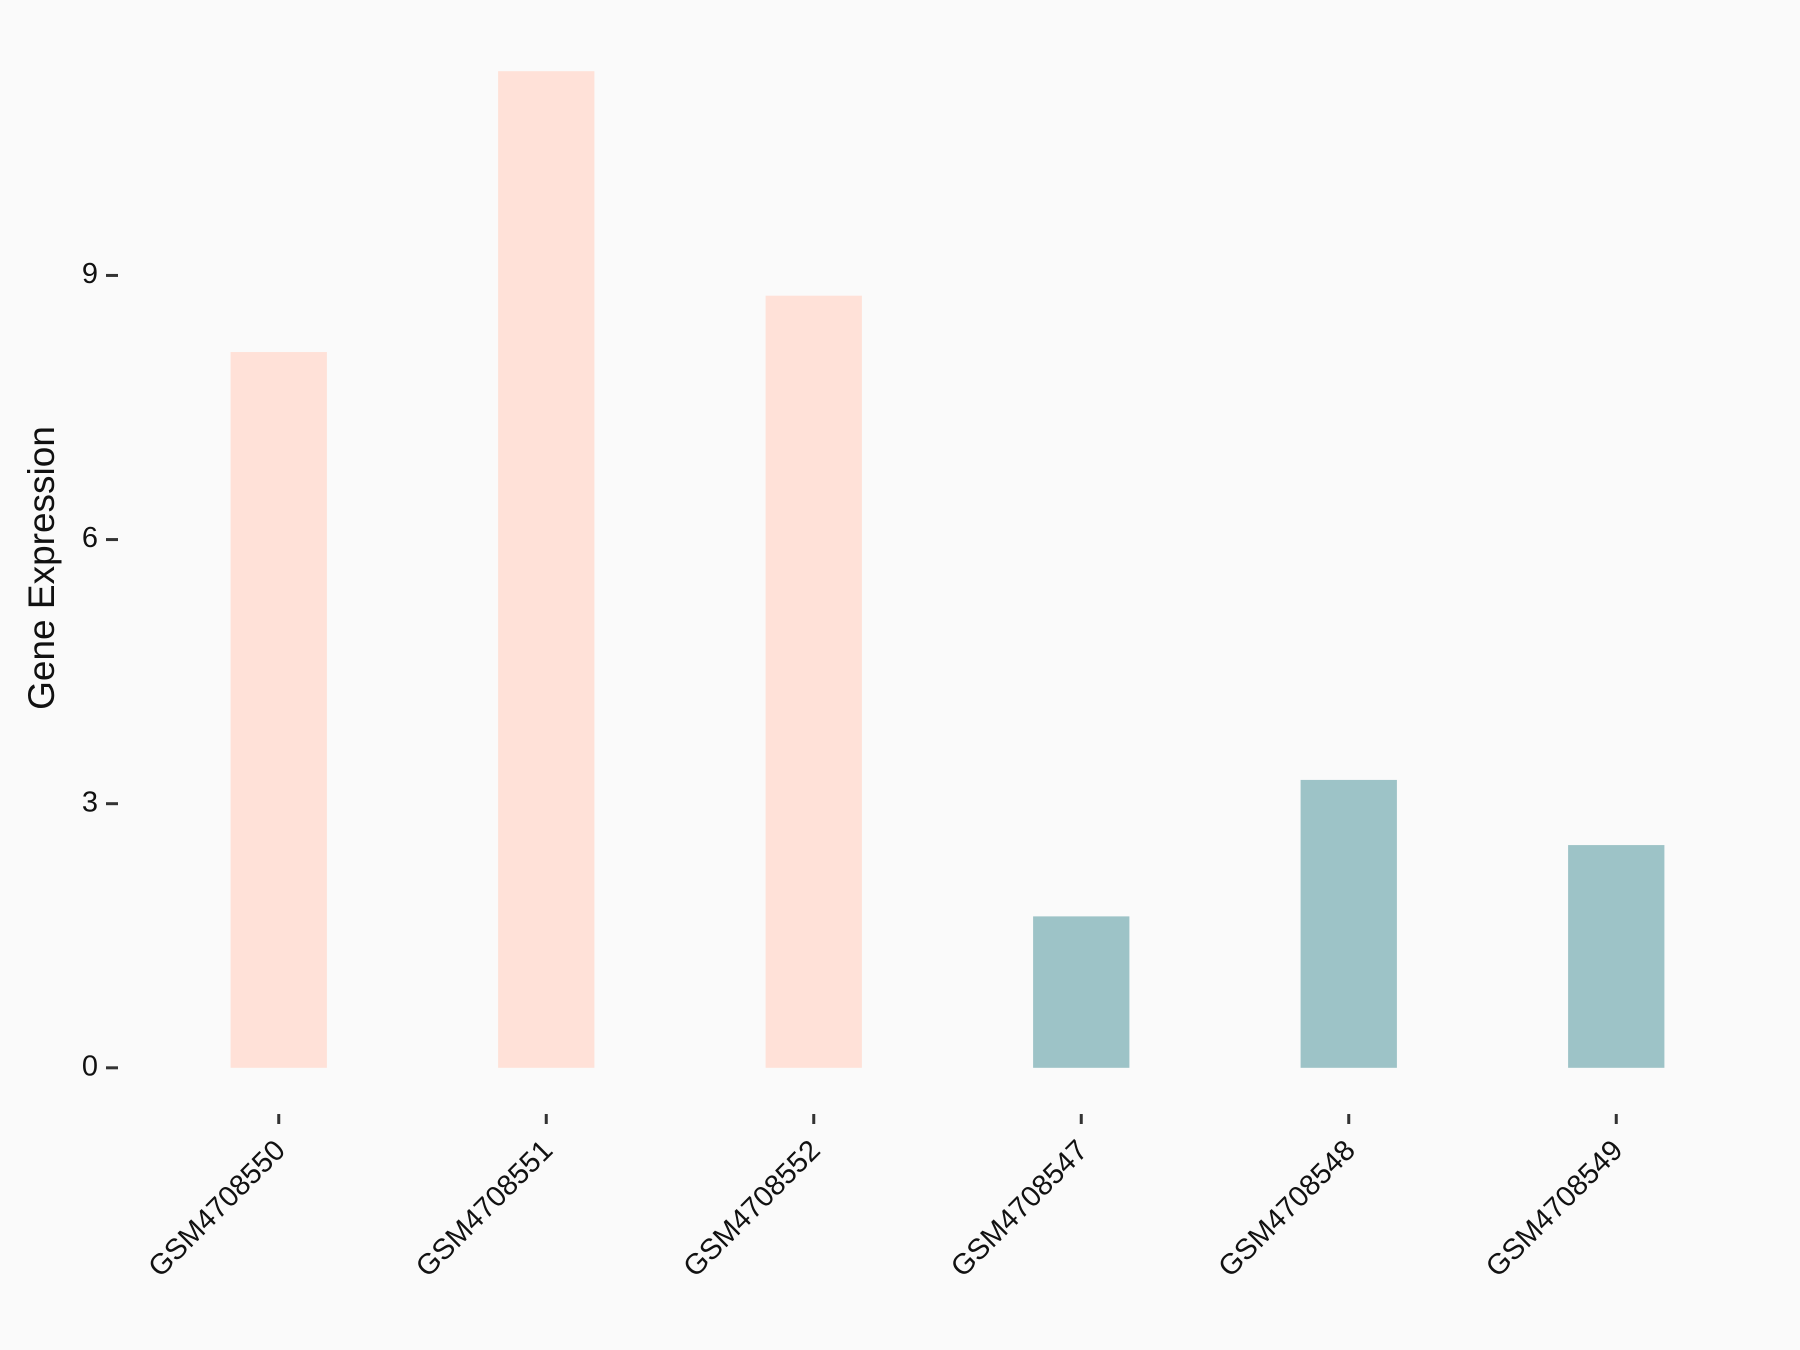 This screenshot has height=1350, width=1800. What do you see at coordinates (90, 802) in the screenshot?
I see `y-tick-label: 3` at bounding box center [90, 802].